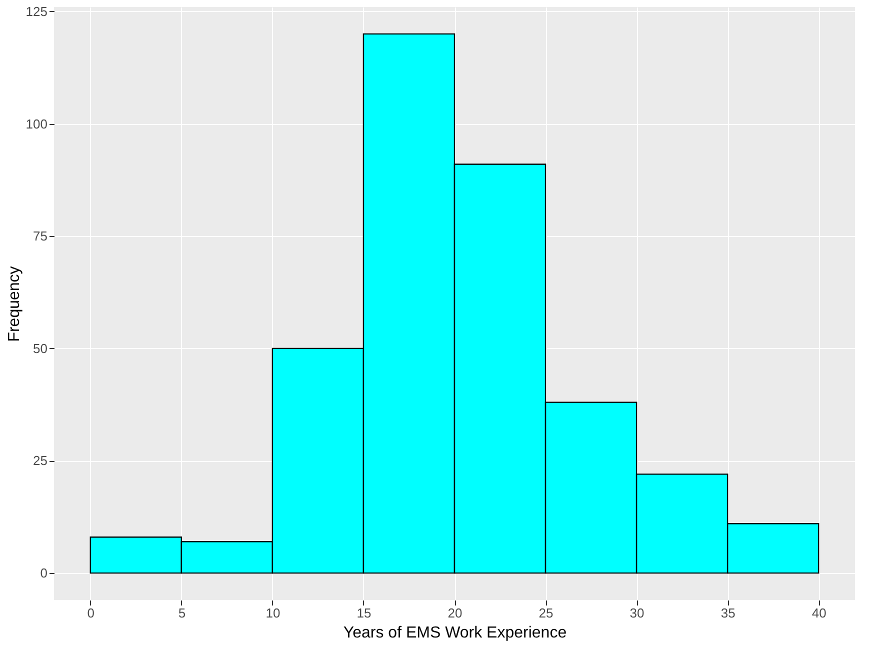 This screenshot has height=652, width=871. What do you see at coordinates (14, 304) in the screenshot?
I see `y-axis-title: Frequency` at bounding box center [14, 304].